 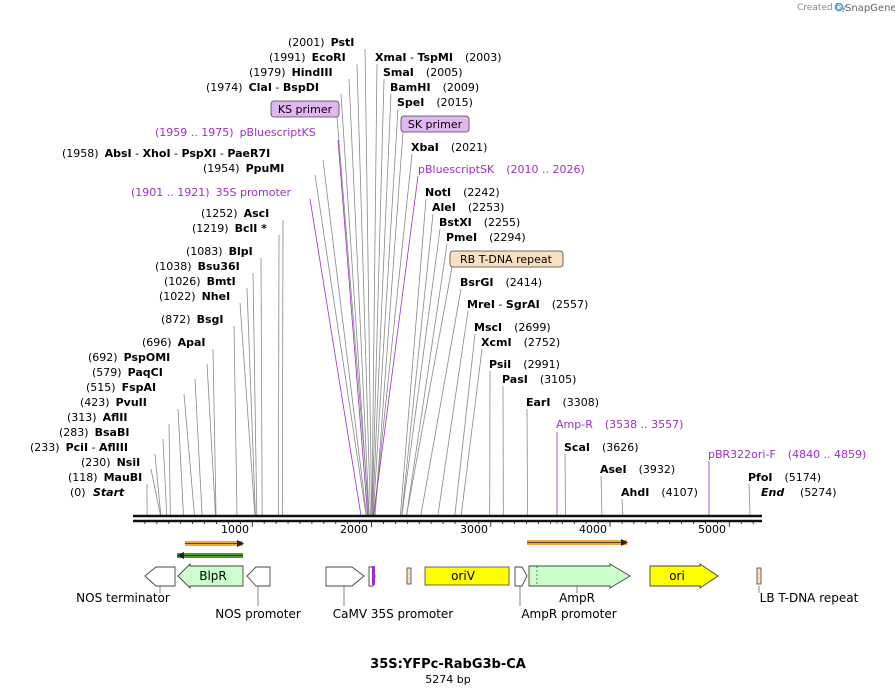 I want to click on site-label-hindIII: (1979) HindIII, so click(x=291, y=72).